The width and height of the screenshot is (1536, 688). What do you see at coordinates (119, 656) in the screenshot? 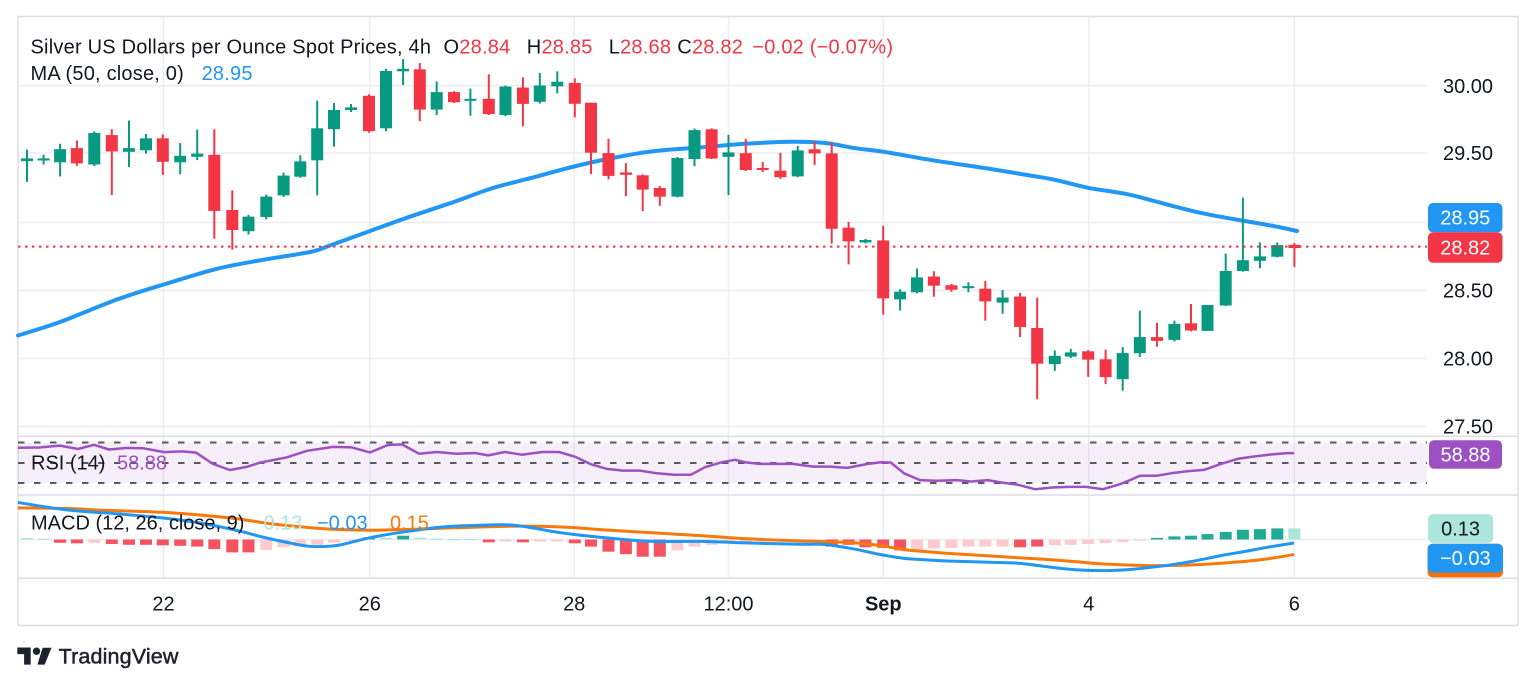
I see `svg-text: TradingView` at bounding box center [119, 656].